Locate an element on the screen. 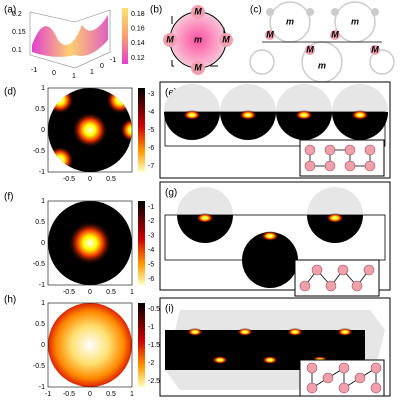  colorbar-tick-label: 0.18 is located at coordinates (138, 14).